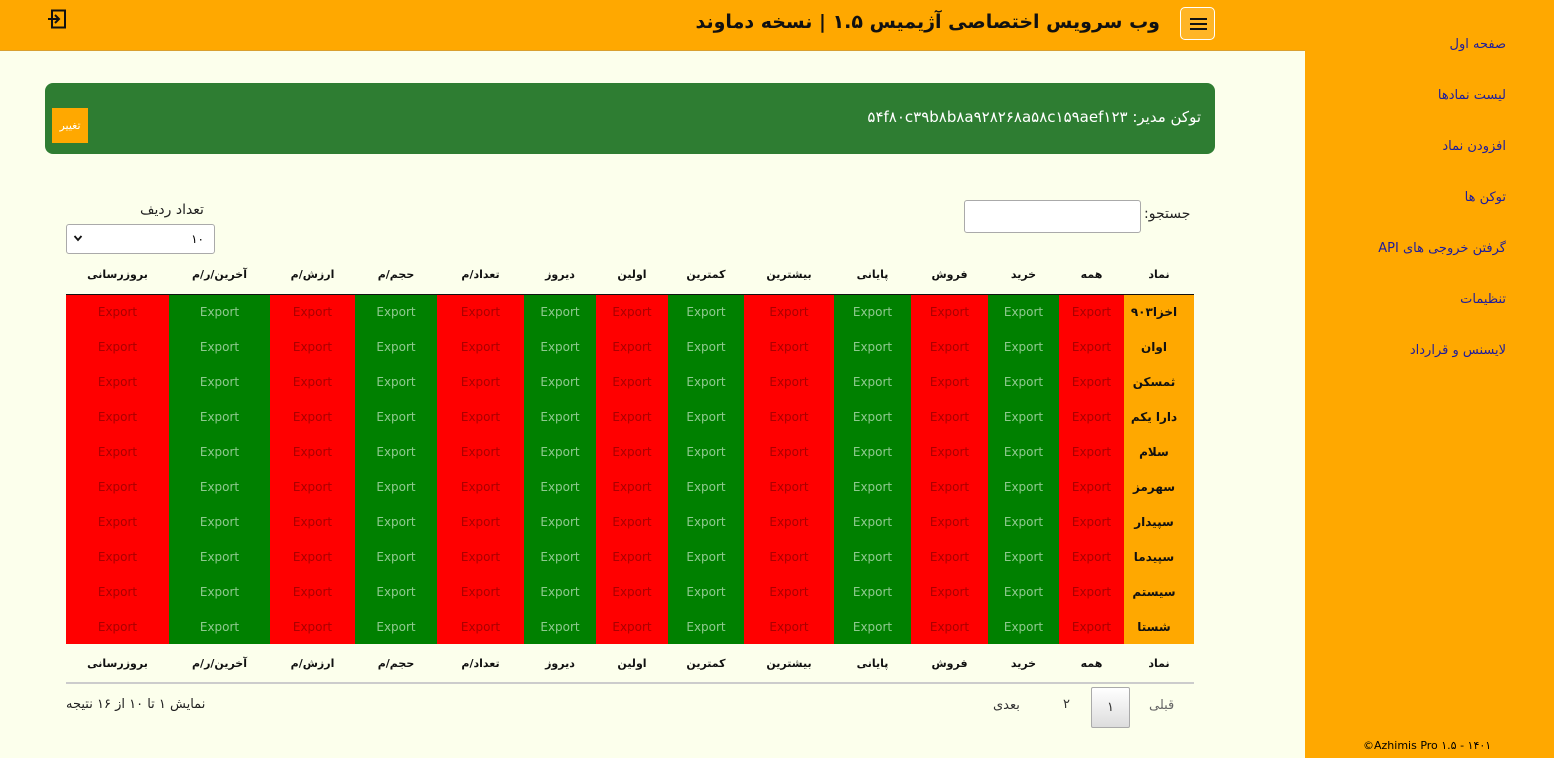  What do you see at coordinates (1110, 707) in the screenshot?
I see `pagination-page-1: ۱` at bounding box center [1110, 707].